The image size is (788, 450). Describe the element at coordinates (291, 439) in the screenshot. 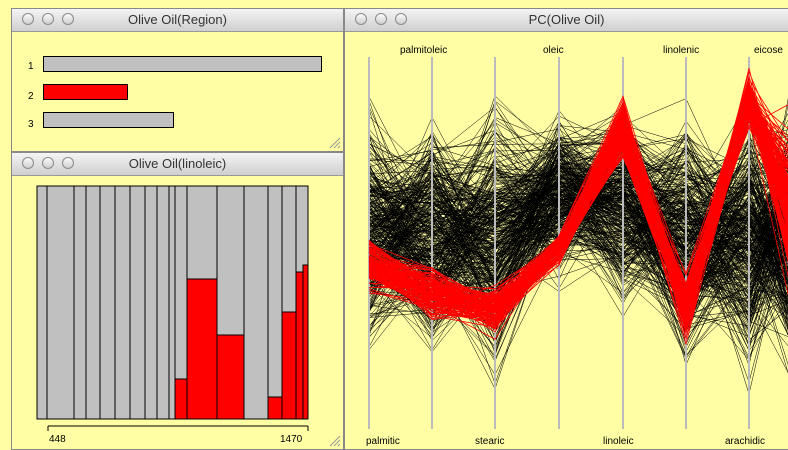

I see `axis-max-label: 1470` at that location.